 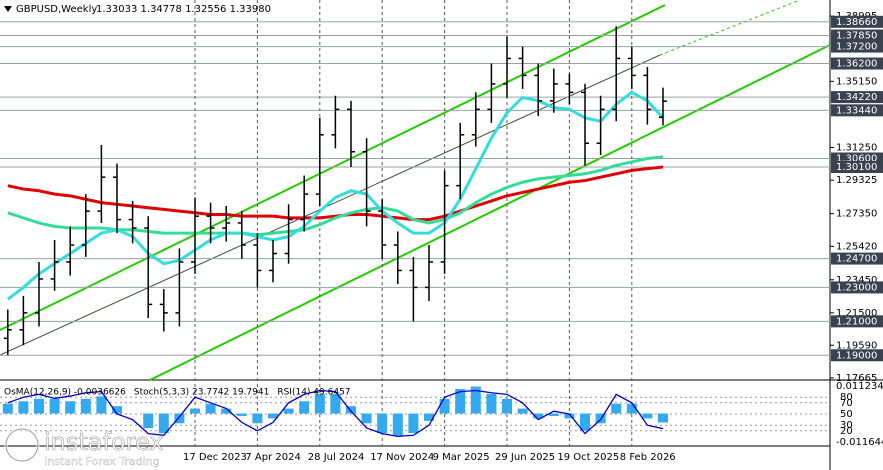 I want to click on level-label: 1.37850, so click(x=856, y=36).